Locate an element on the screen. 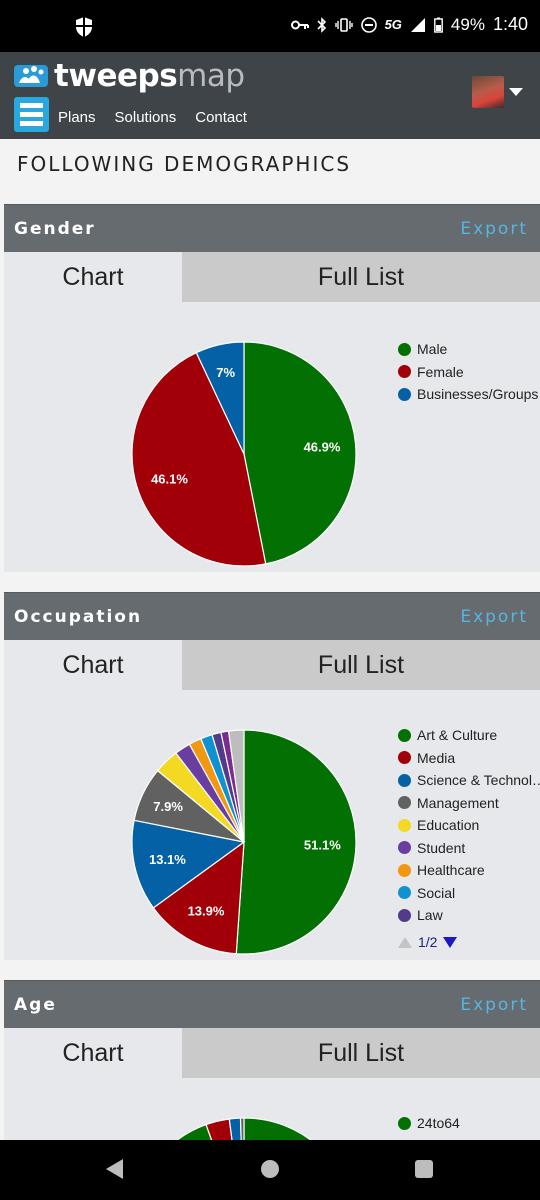 The height and width of the screenshot is (1200, 540). slice-label: 13.1% is located at coordinates (167, 859).